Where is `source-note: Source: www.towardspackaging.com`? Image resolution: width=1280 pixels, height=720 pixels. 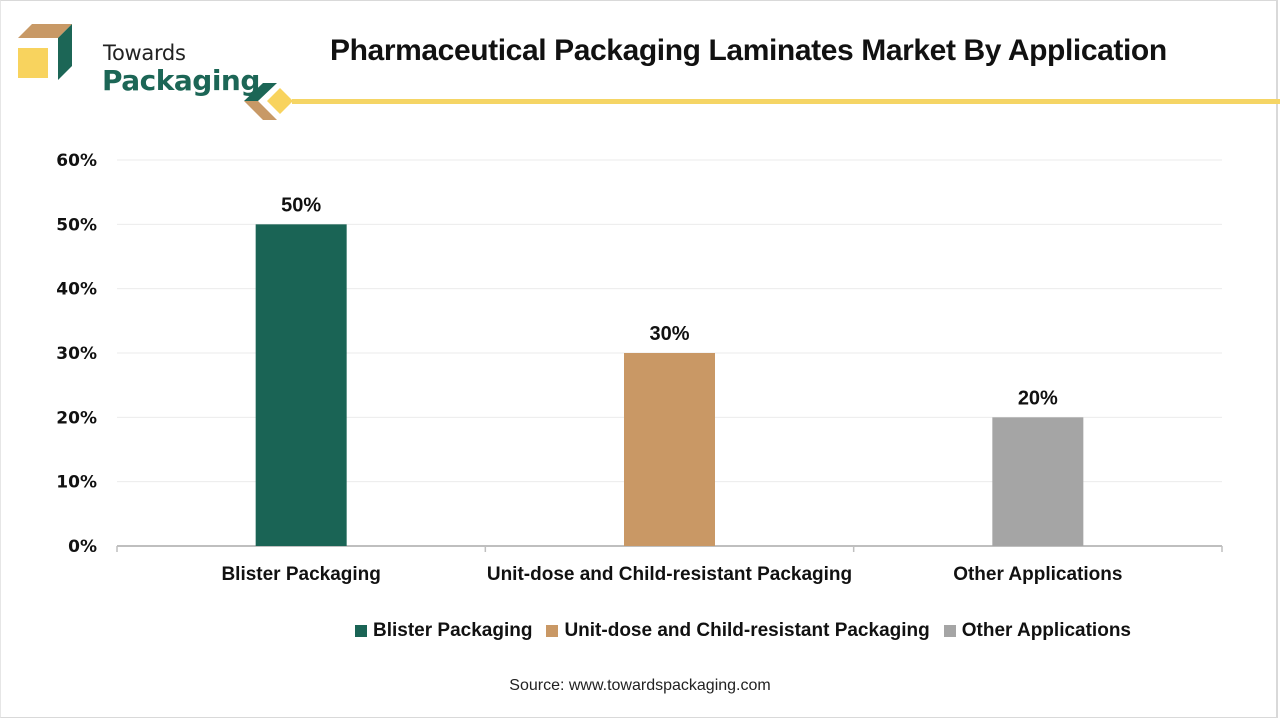 source-note: Source: www.towardspackaging.com is located at coordinates (640, 685).